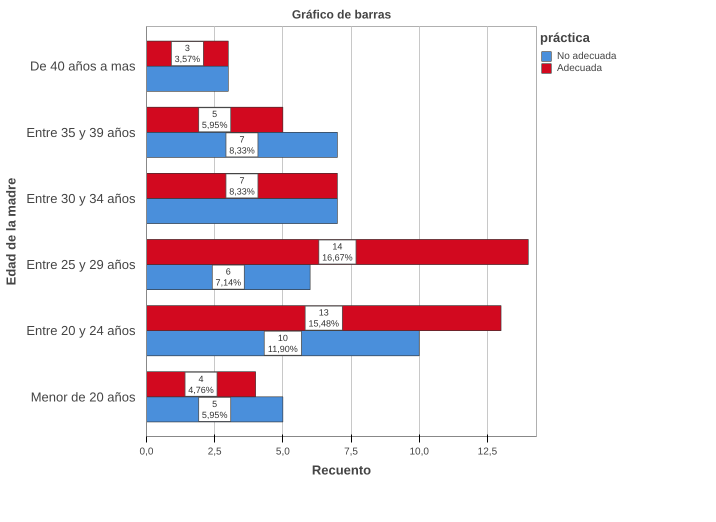 The image size is (716, 522). I want to click on legend-title: práctica, so click(565, 37).